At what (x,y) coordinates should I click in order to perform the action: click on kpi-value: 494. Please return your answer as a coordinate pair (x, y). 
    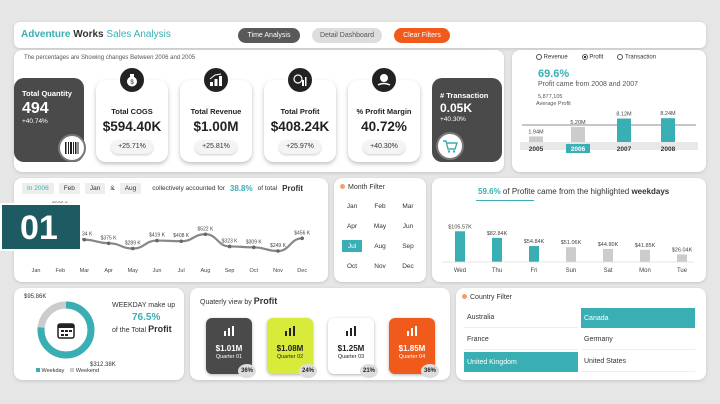
    Looking at the image, I should click on (35, 108).